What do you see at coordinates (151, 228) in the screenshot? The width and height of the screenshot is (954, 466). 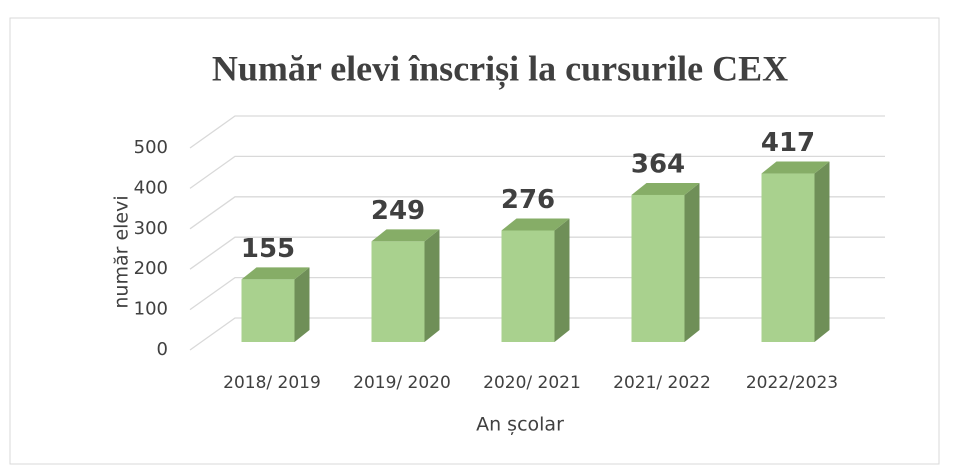 I see `y-tick-label: 300` at bounding box center [151, 228].